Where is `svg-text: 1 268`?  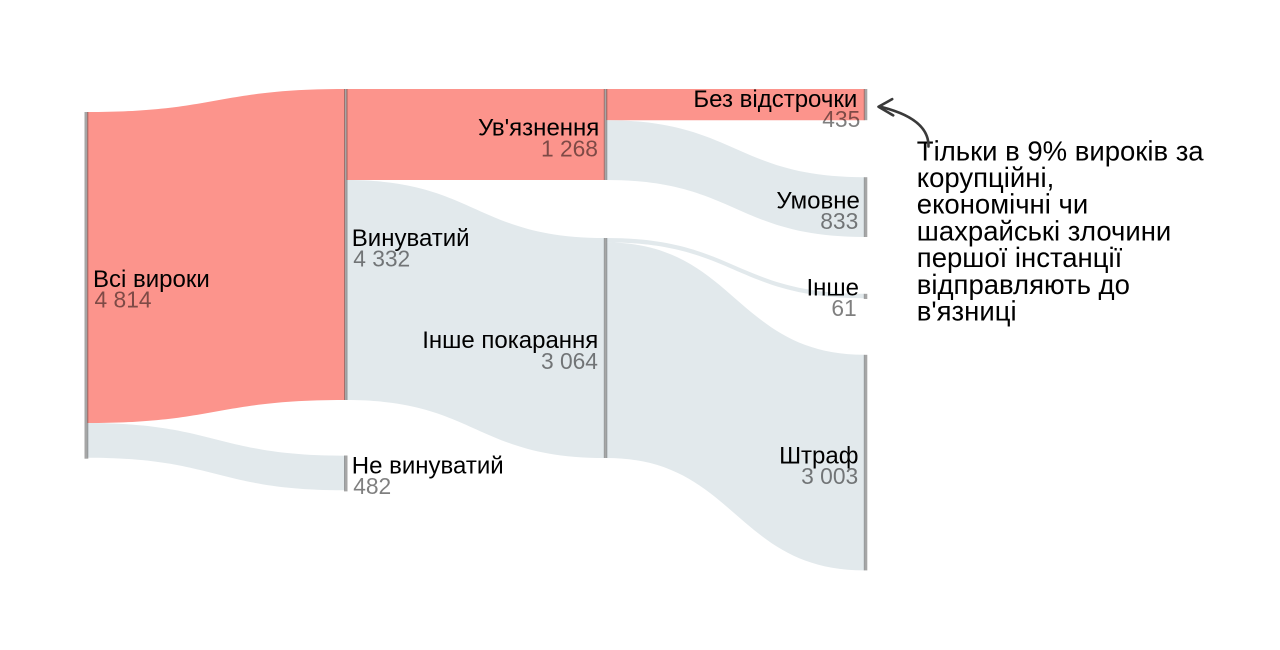 svg-text: 1 268 is located at coordinates (569, 149).